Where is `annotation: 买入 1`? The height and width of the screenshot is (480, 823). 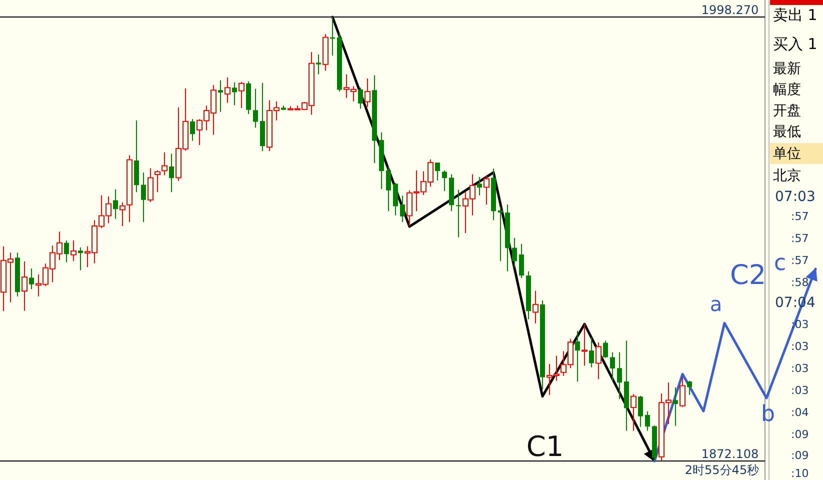
annotation: 买入 1 is located at coordinates (795, 44).